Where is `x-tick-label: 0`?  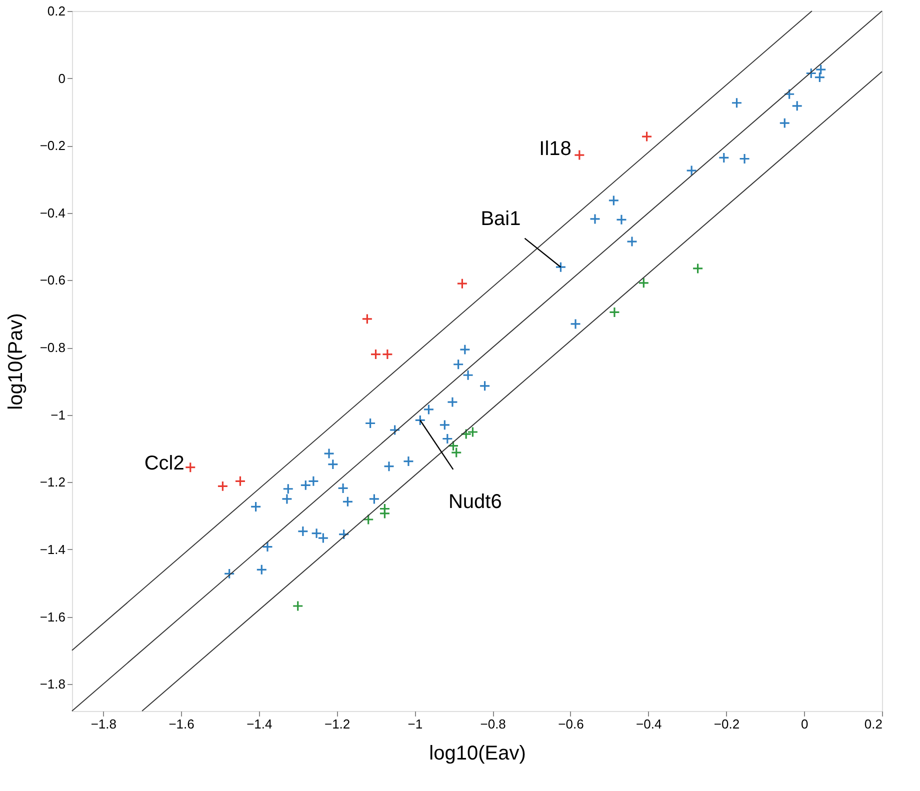 x-tick-label: 0 is located at coordinates (804, 724).